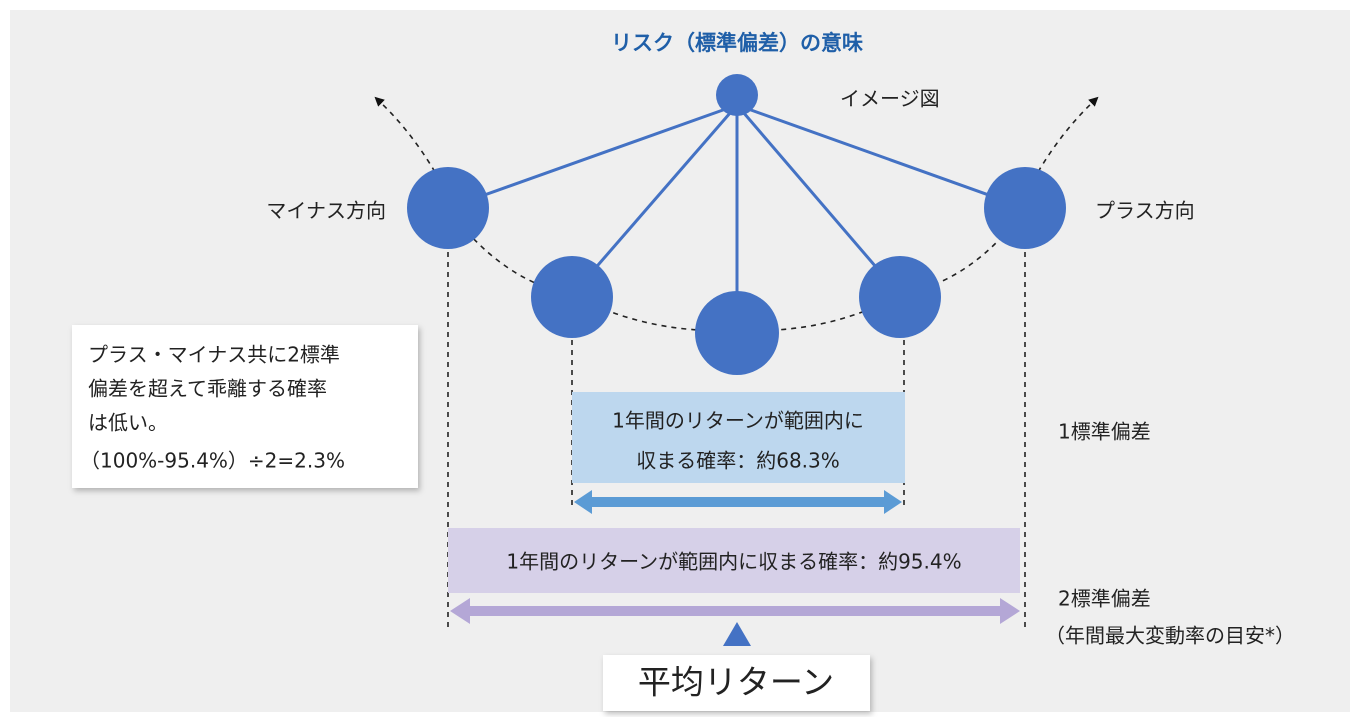  What do you see at coordinates (245, 406) in the screenshot?
I see `note-box` at bounding box center [245, 406].